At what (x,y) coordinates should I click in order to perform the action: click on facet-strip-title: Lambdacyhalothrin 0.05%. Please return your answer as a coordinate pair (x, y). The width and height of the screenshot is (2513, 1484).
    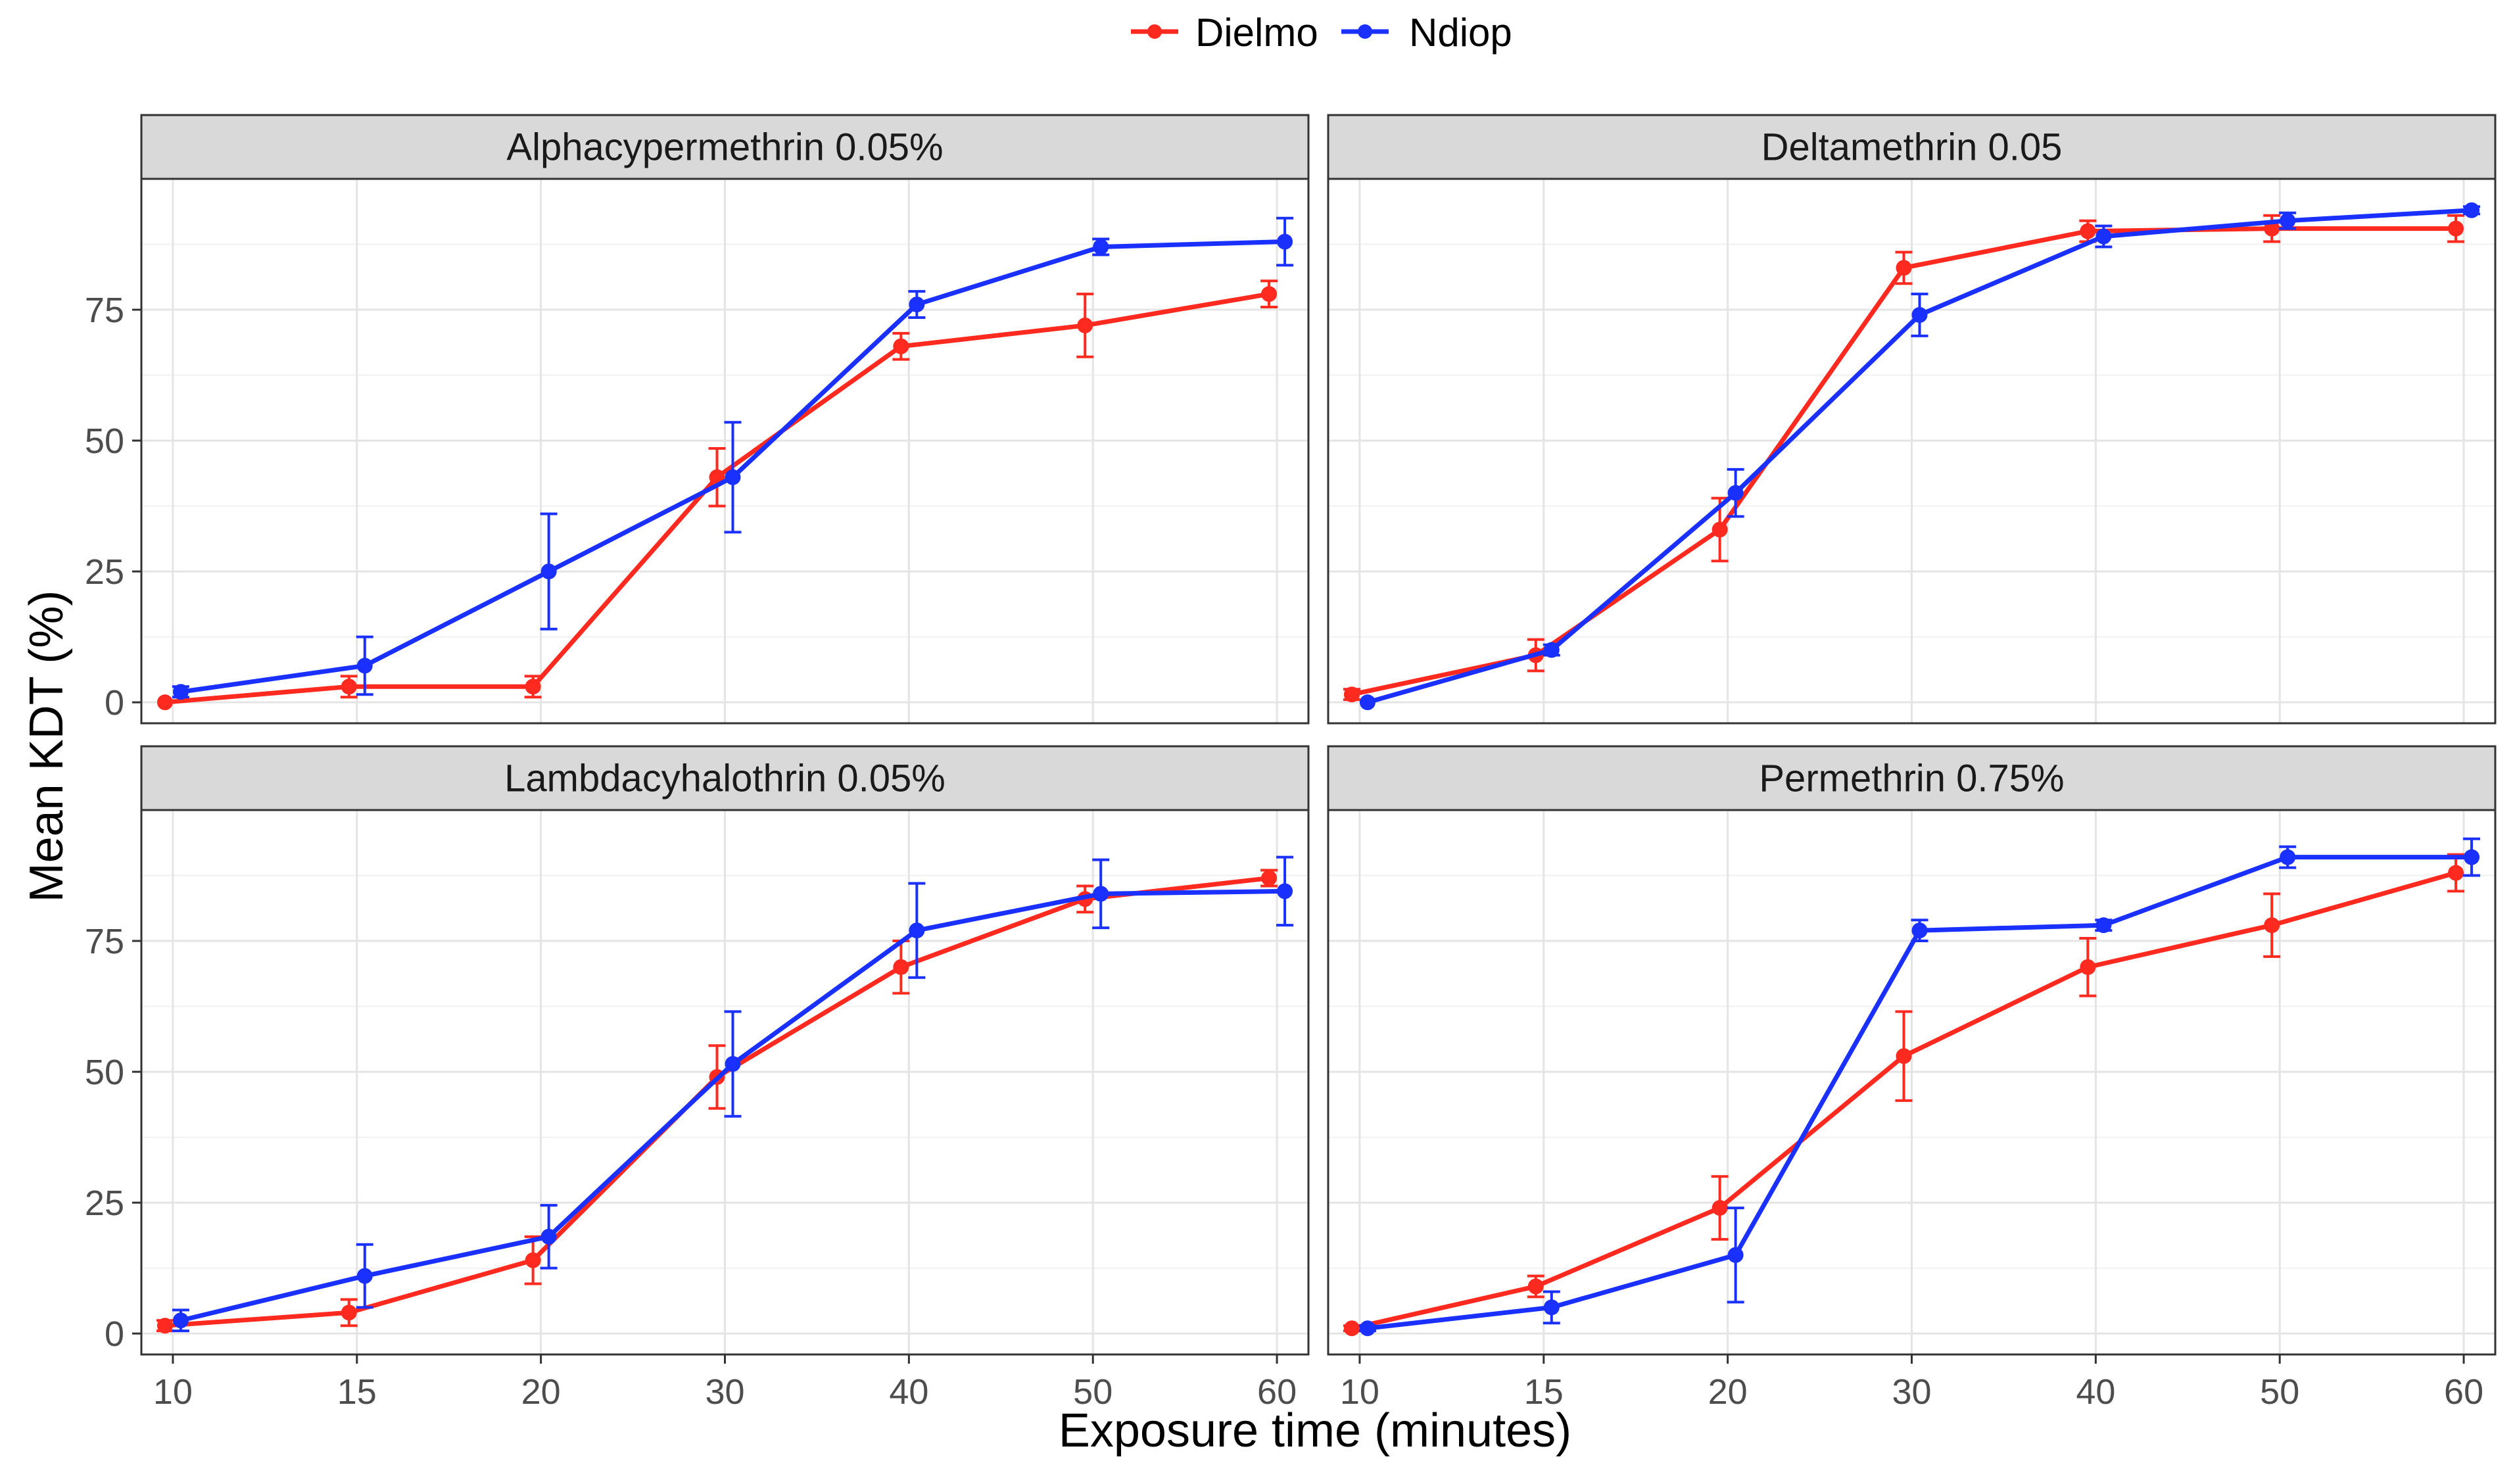
    Looking at the image, I should click on (724, 778).